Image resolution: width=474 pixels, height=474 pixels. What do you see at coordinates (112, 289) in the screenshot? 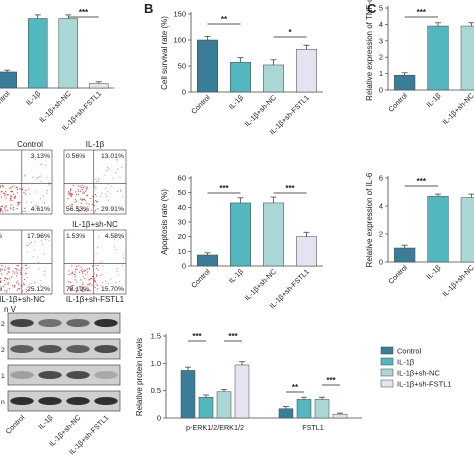
I see `quadrant-lr-label: 15.70%` at bounding box center [112, 289].